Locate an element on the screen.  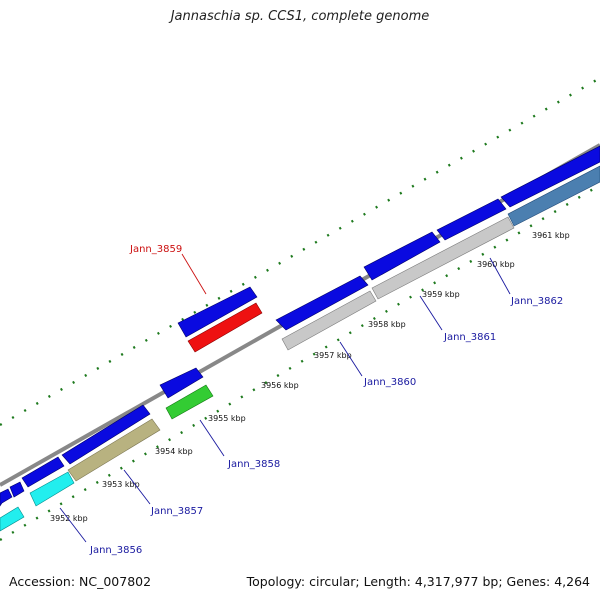
gene-block-red is located at coordinates (225, 327).